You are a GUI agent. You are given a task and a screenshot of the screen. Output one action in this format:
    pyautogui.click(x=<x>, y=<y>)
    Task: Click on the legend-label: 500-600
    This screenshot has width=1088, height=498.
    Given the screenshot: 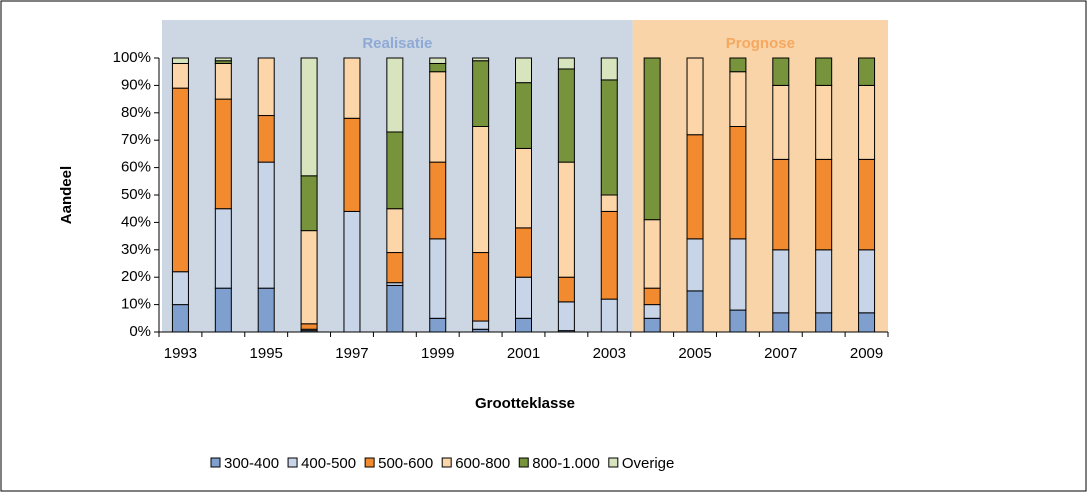 What is the action you would take?
    pyautogui.click(x=405, y=463)
    